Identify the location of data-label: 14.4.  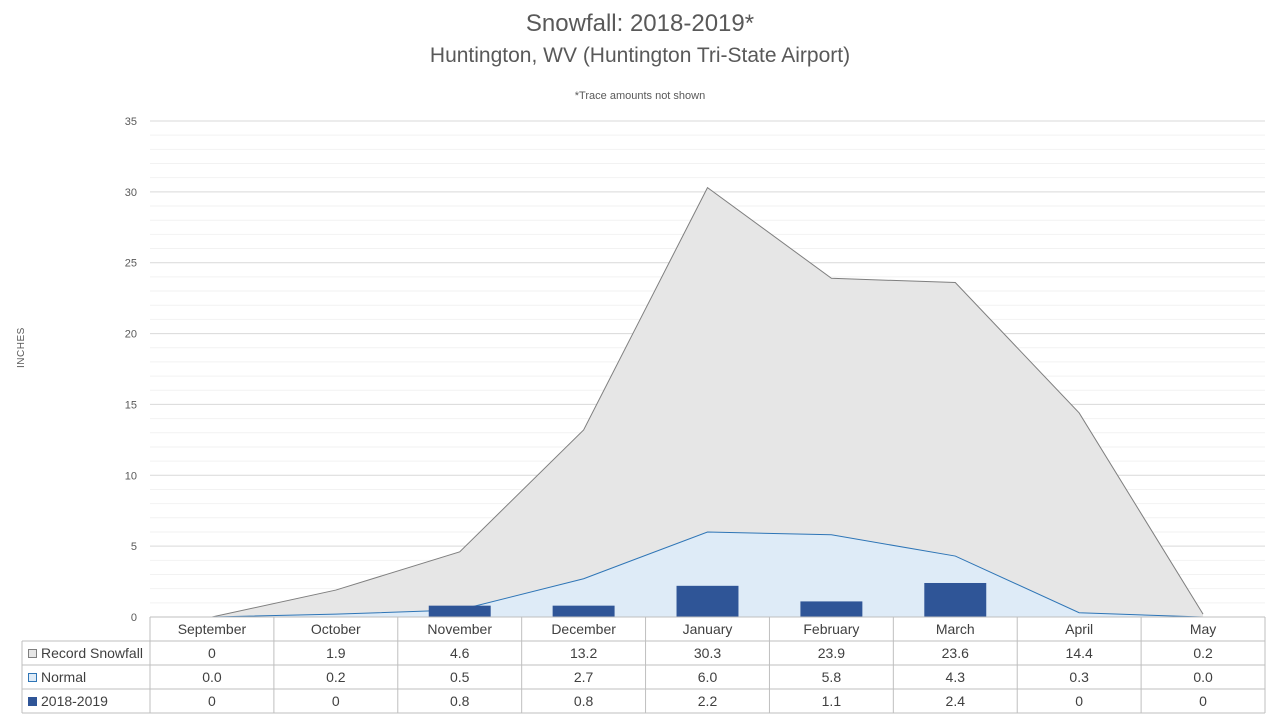
(1079, 653).